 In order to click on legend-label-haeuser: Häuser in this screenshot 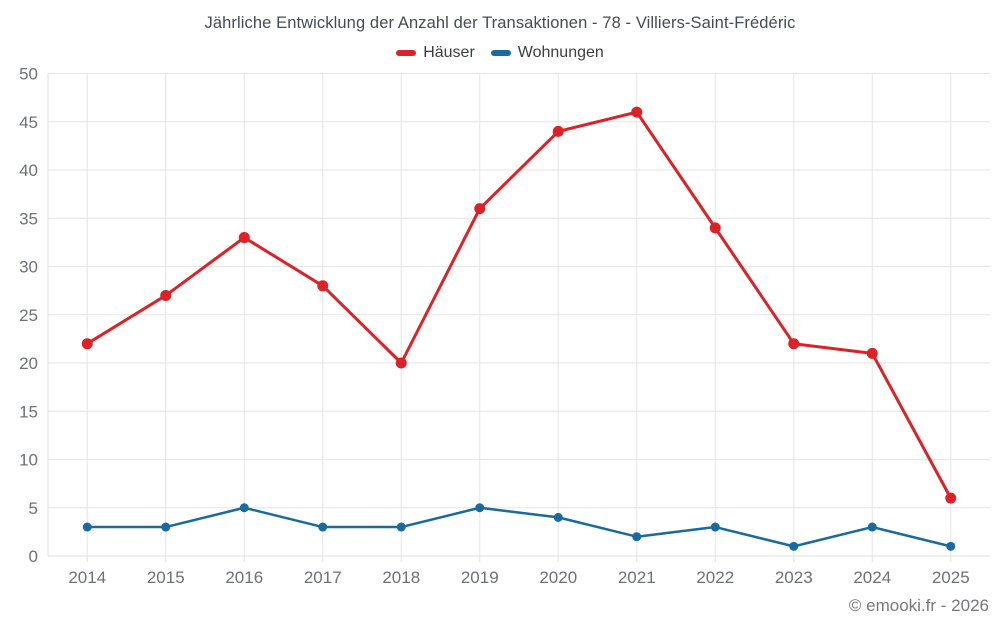, I will do `click(449, 52)`.